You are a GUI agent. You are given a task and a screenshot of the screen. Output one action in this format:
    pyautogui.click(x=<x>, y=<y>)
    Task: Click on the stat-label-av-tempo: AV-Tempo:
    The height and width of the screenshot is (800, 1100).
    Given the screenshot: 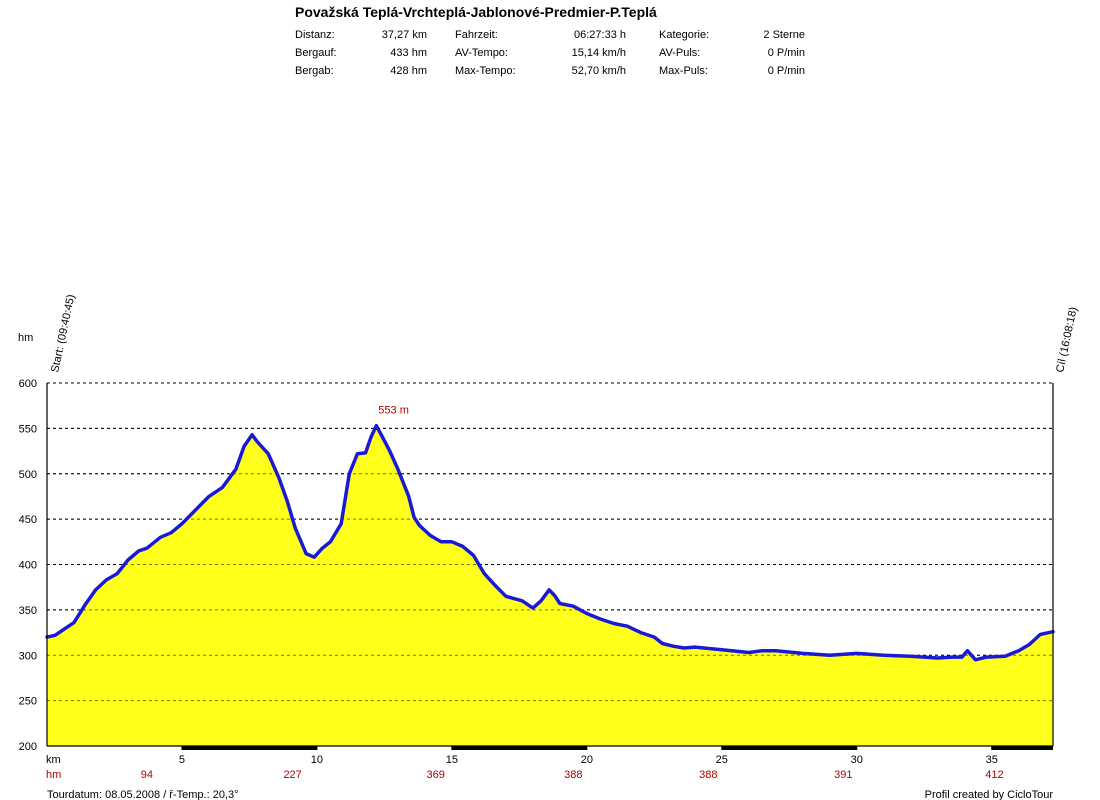 What is the action you would take?
    pyautogui.click(x=481, y=53)
    